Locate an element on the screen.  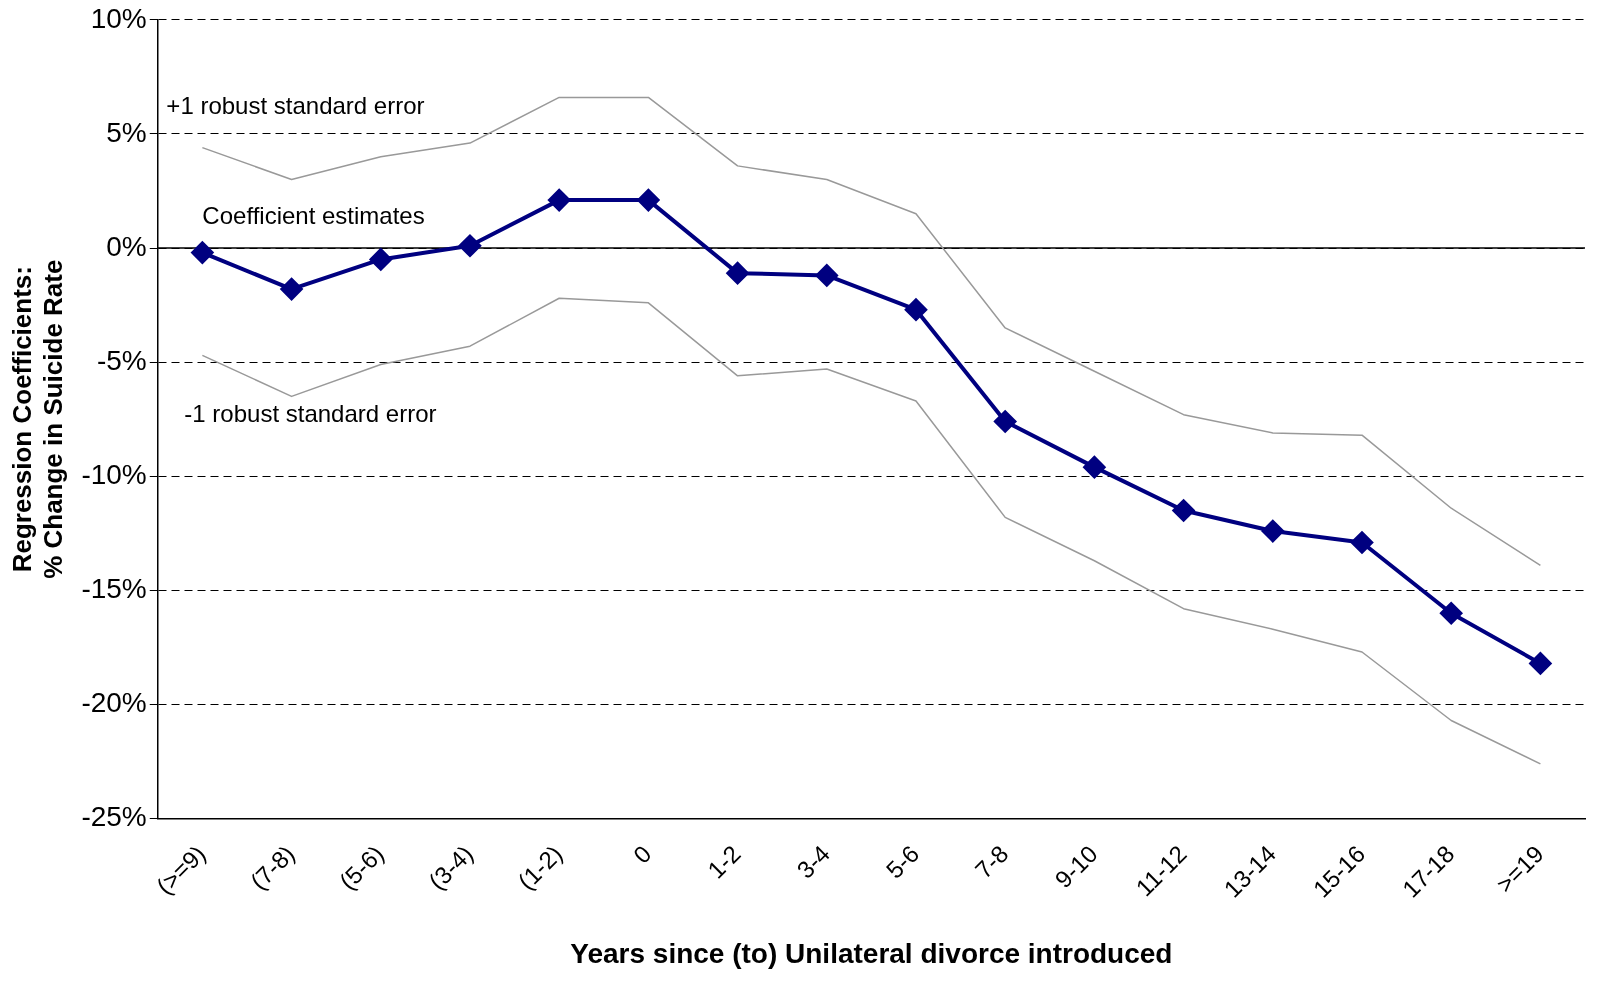
y-tick-label: -5% is located at coordinates (121, 360).